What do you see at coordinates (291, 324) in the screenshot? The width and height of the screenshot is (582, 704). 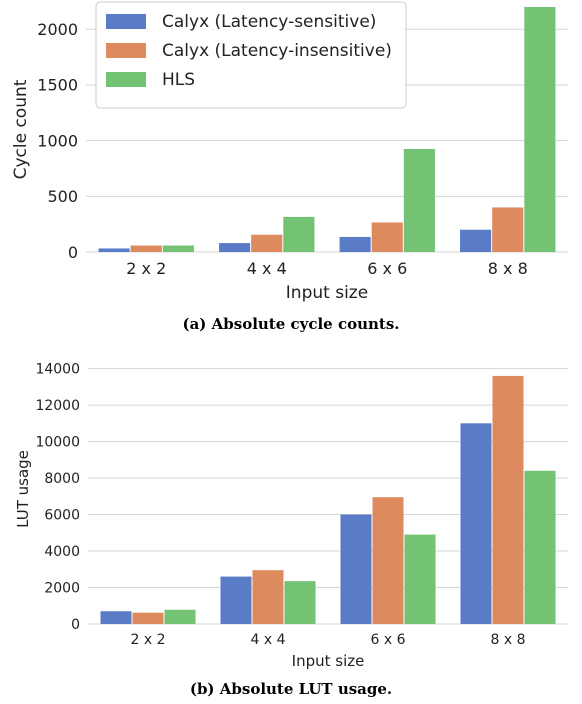 I see `caption-cycle-counts: (a) Absolute cycle counts.` at bounding box center [291, 324].